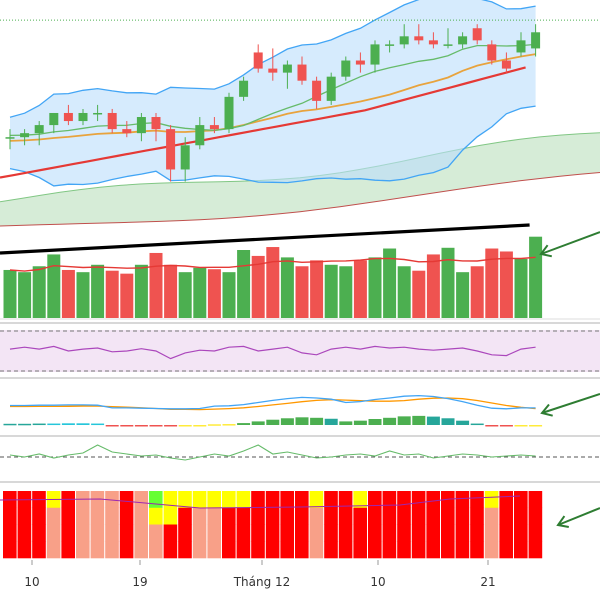 The image size is (600, 600). Describe the element at coordinates (273, 402) in the screenshot. I see `macd-line` at that location.